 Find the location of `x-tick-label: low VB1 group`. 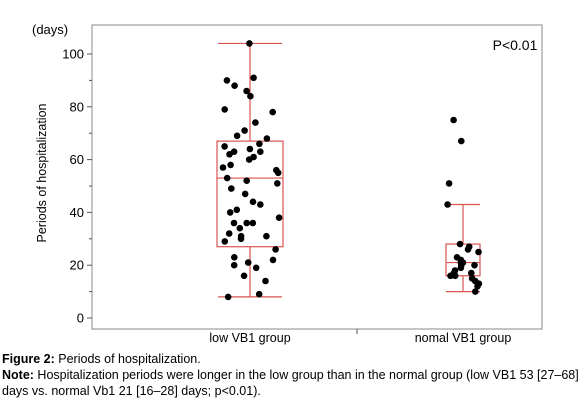

x-tick-label: low VB1 group is located at coordinates (249, 338).